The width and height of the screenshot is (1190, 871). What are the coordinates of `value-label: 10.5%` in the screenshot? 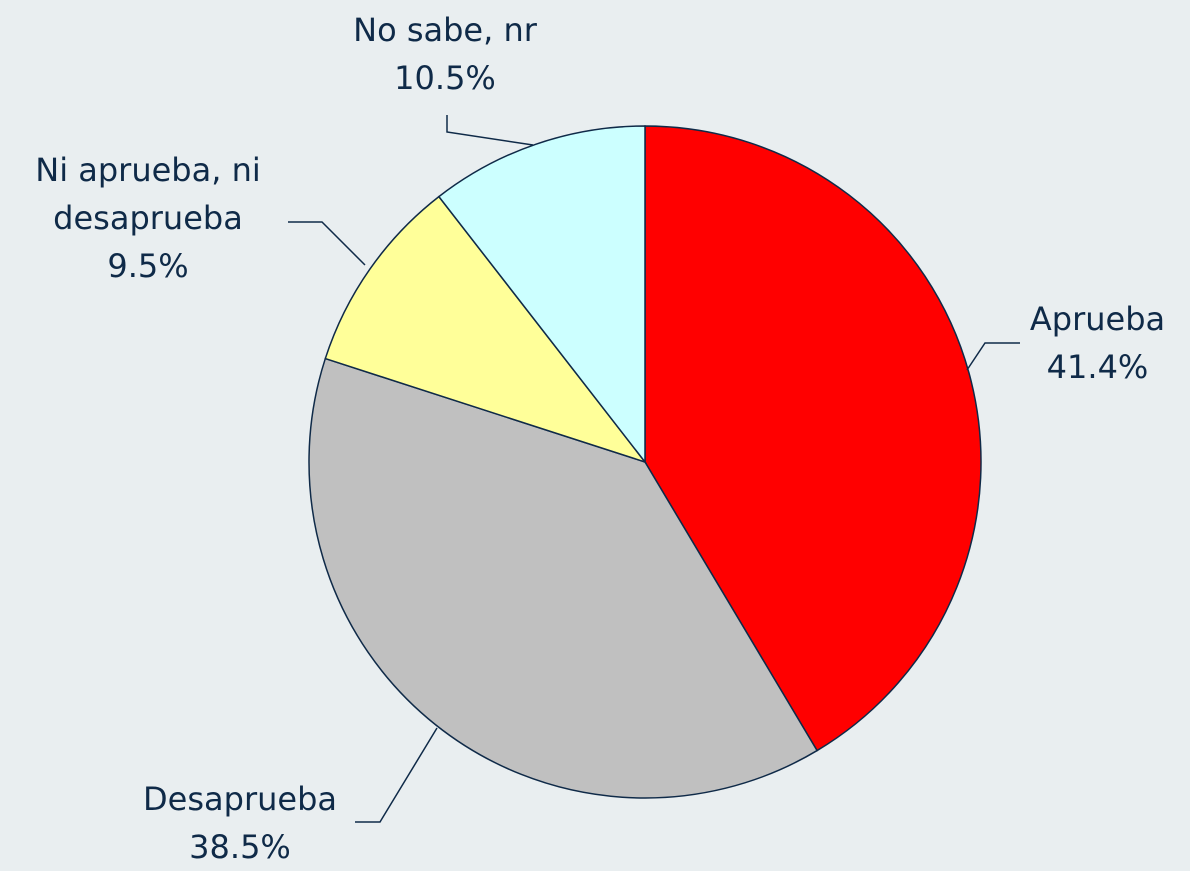 It's located at (445, 78).